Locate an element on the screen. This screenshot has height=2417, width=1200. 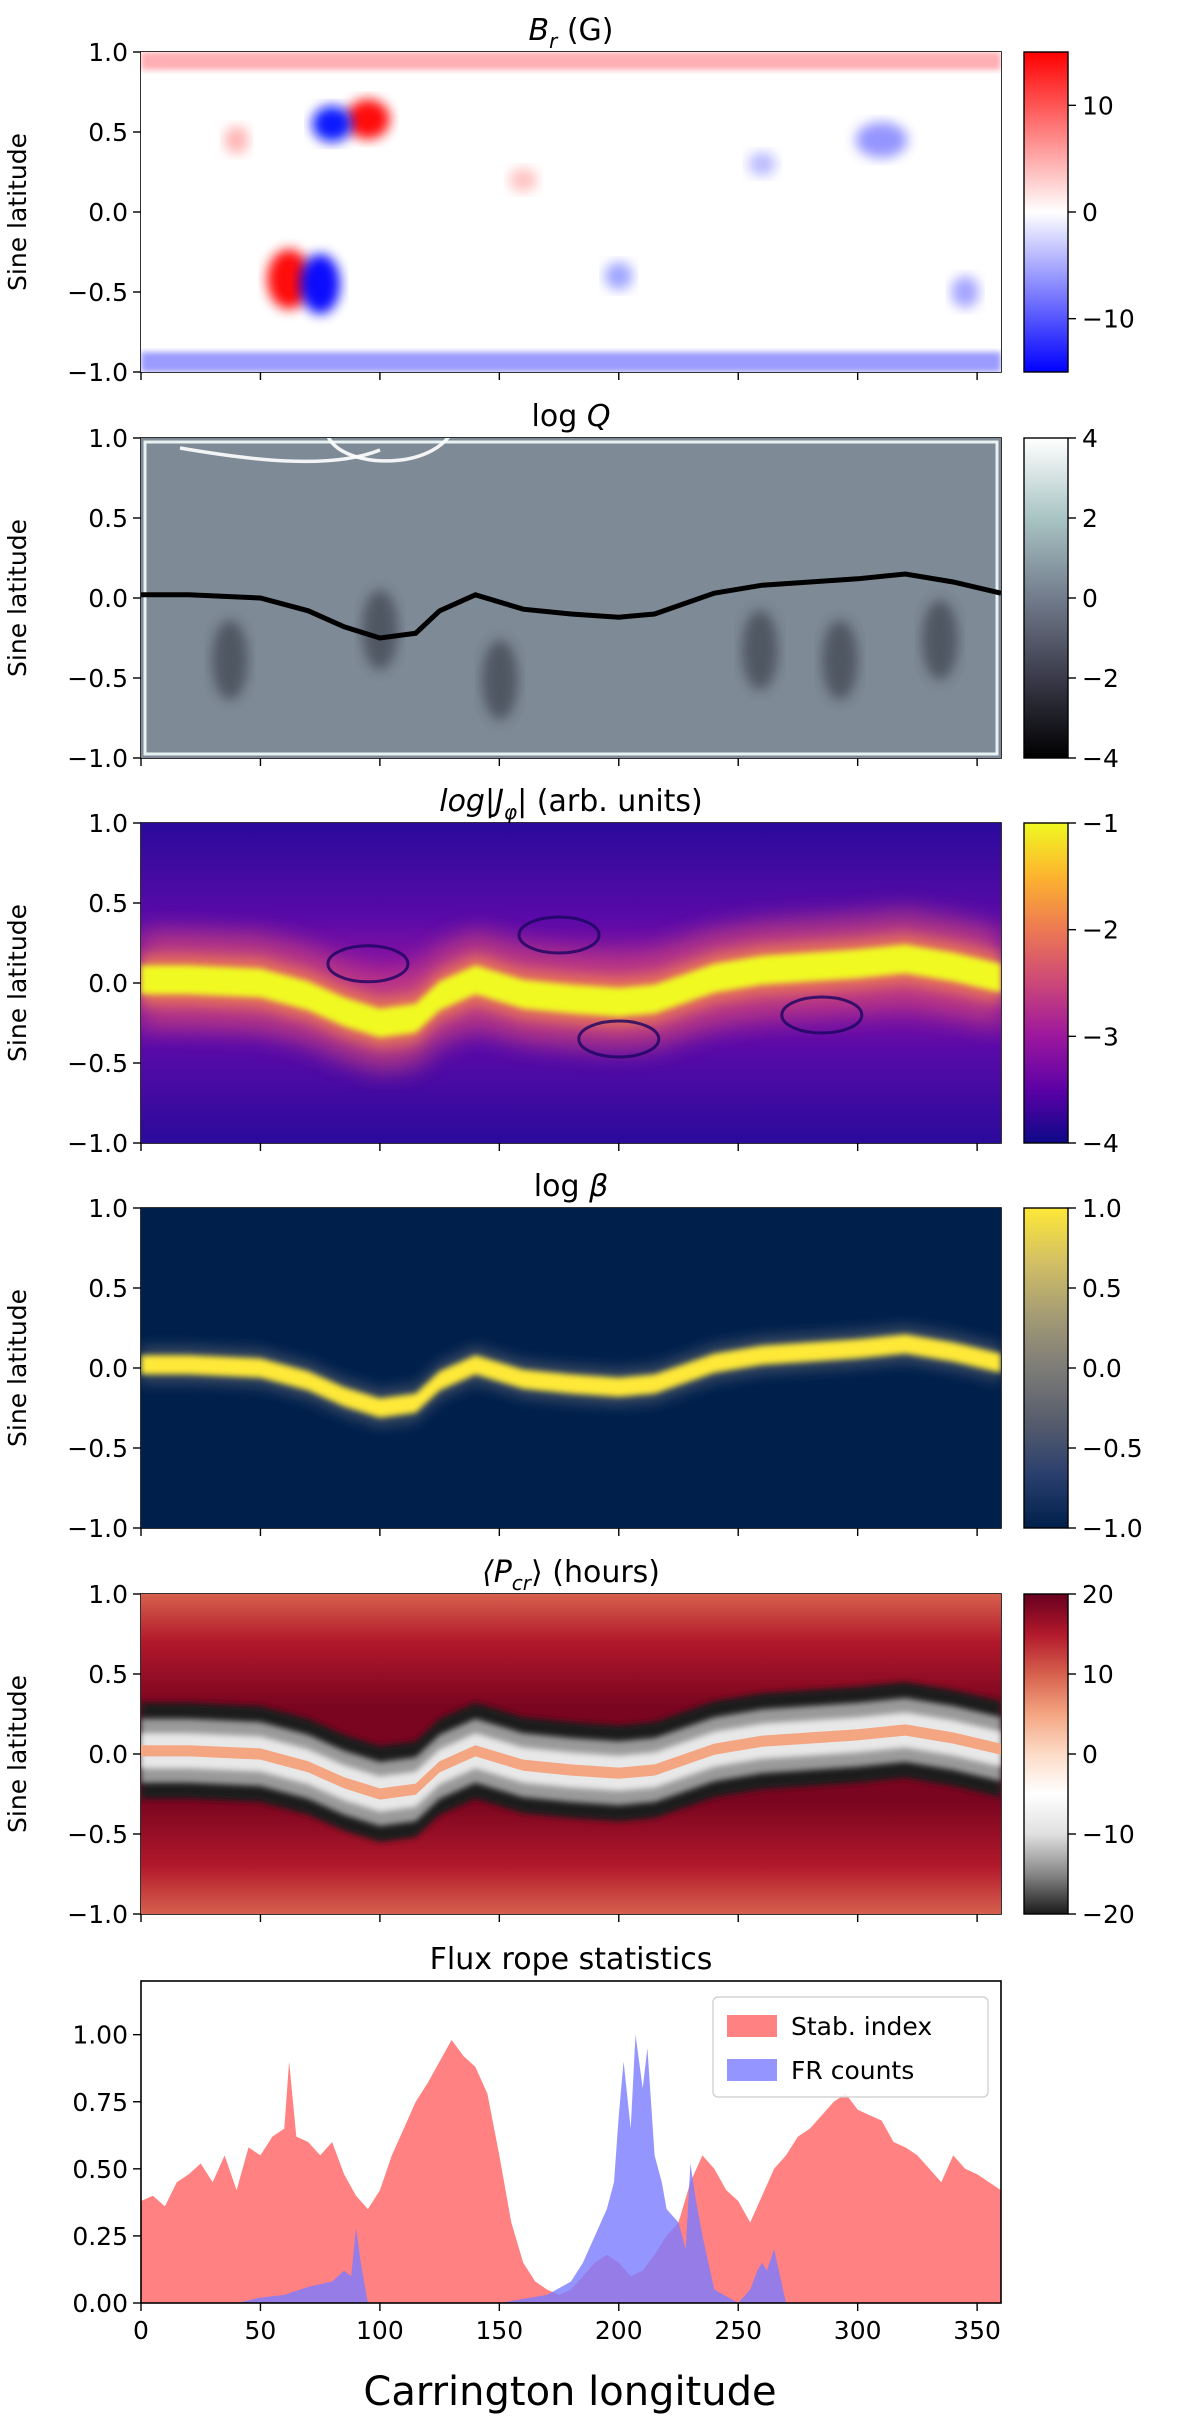
north-pole-band is located at coordinates (571, 61).